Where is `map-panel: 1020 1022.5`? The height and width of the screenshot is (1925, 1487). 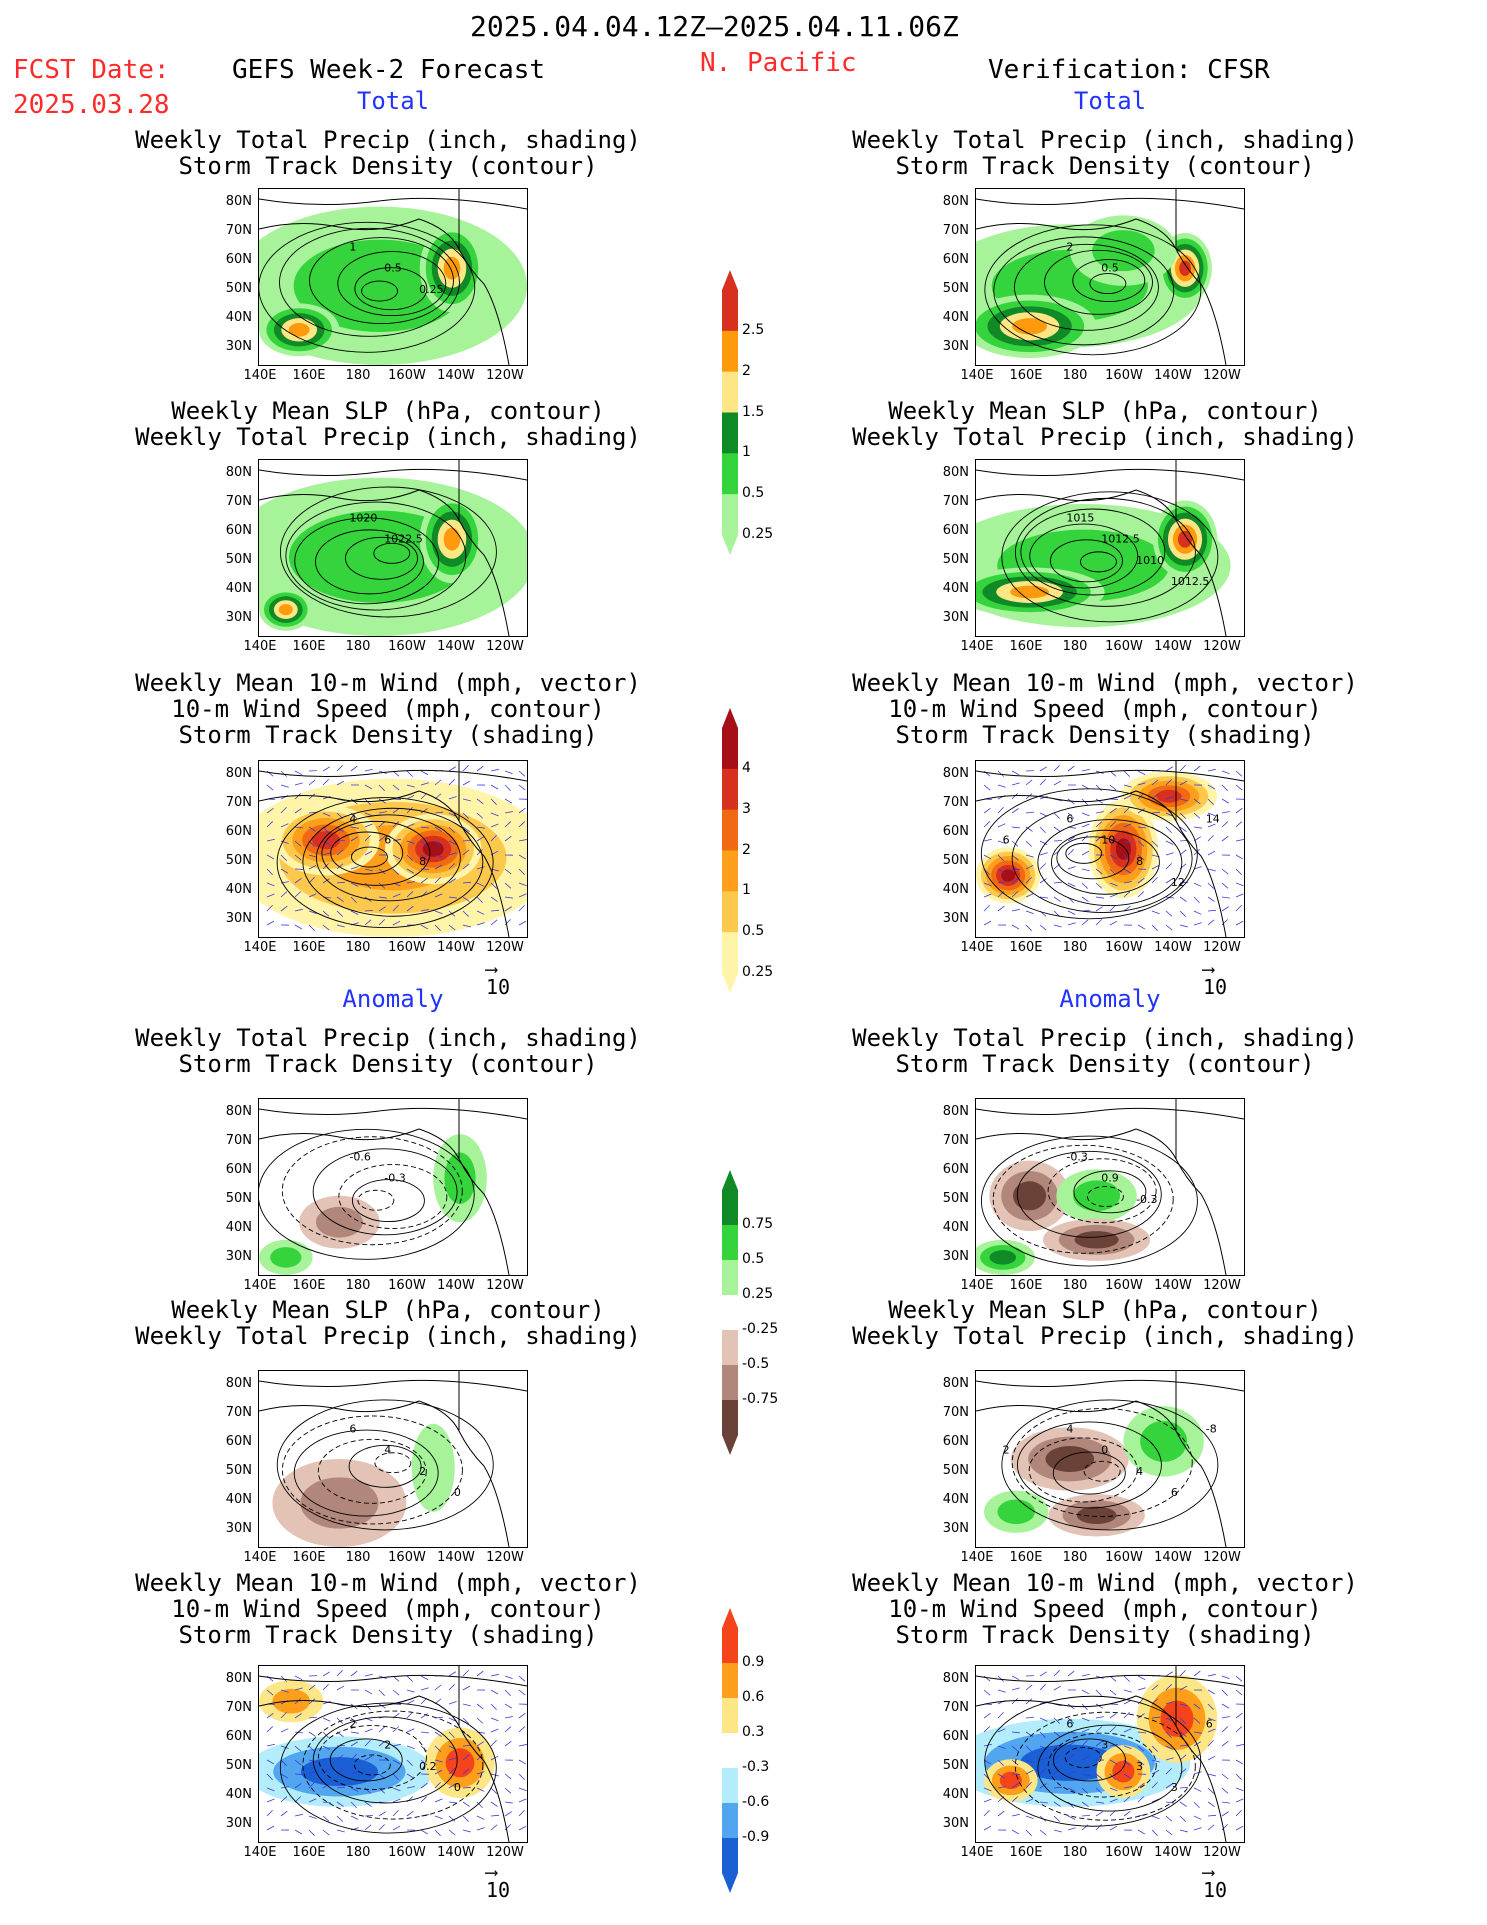 map-panel: 1020 1022.5 is located at coordinates (393, 548).